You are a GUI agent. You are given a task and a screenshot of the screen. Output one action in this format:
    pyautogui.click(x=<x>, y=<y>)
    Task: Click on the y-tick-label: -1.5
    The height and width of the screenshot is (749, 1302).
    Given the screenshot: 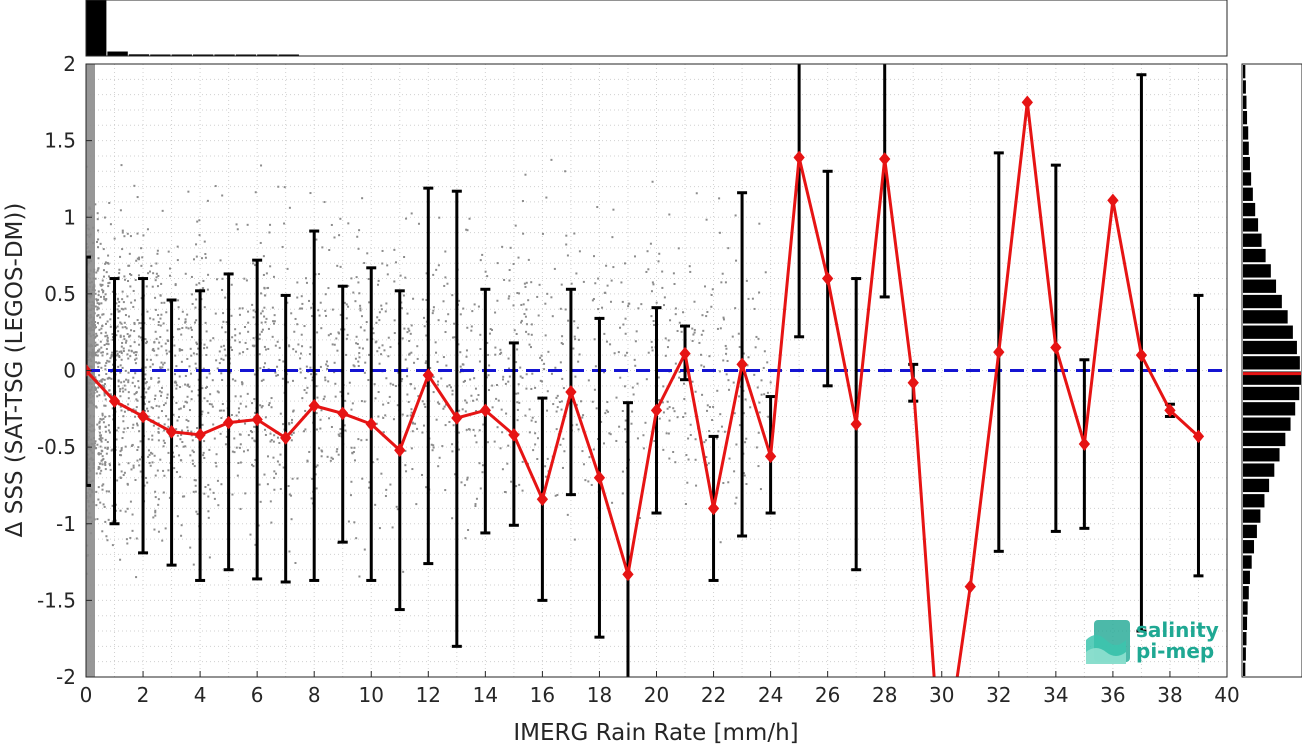 What is the action you would take?
    pyautogui.click(x=56, y=600)
    